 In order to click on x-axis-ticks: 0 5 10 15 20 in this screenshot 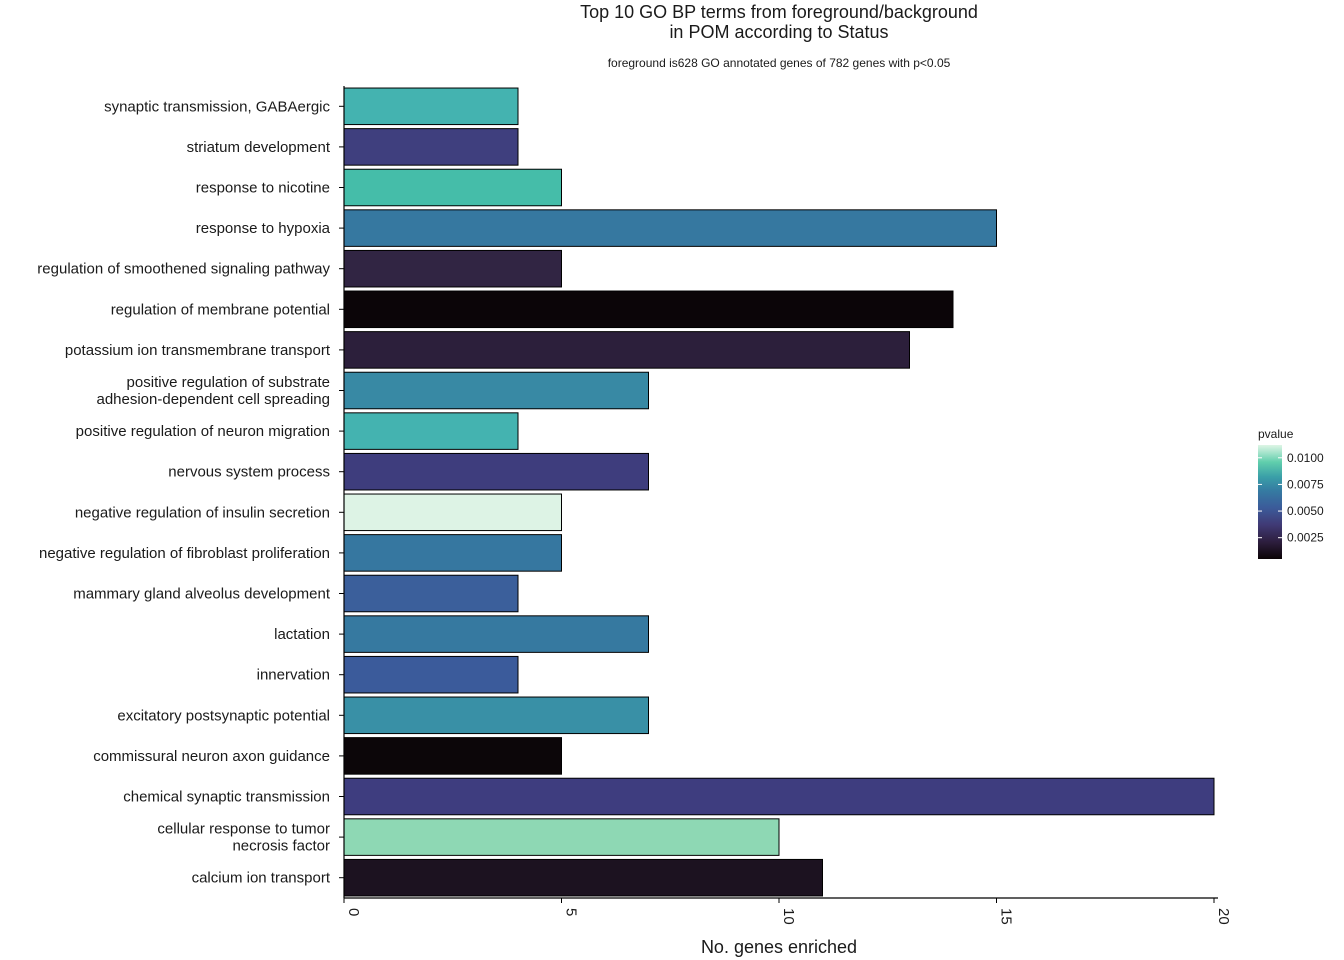, I will do `click(787, 911)`.